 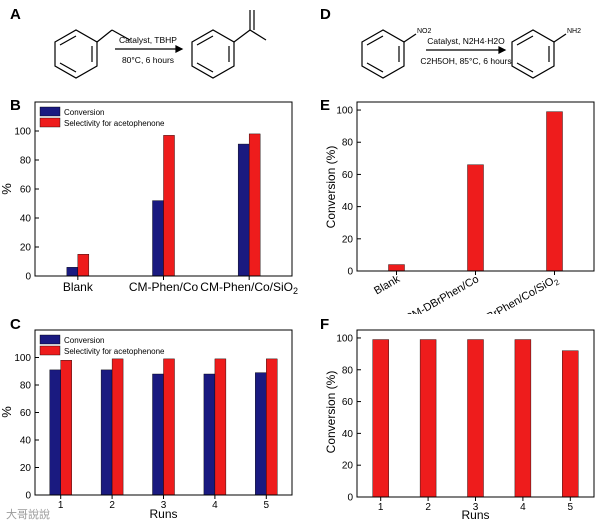 I want to click on ytick-label-f-3: 40, so click(x=348, y=434).